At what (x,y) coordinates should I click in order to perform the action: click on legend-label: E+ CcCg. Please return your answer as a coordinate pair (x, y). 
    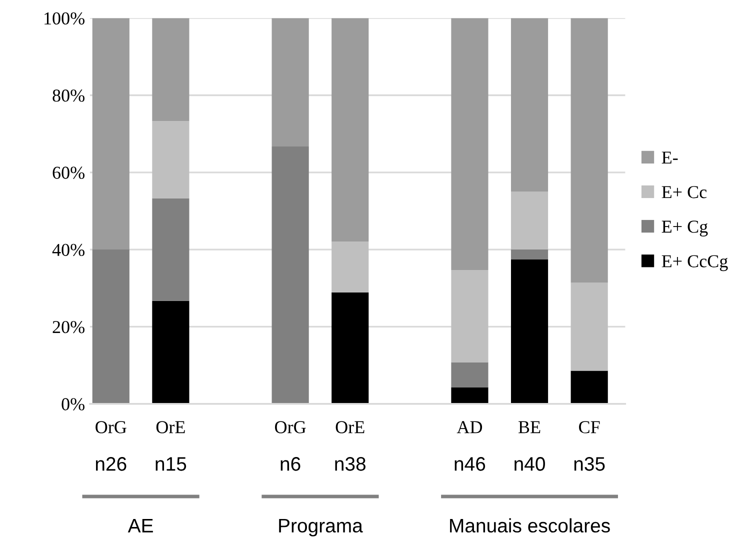
    Looking at the image, I should click on (695, 263).